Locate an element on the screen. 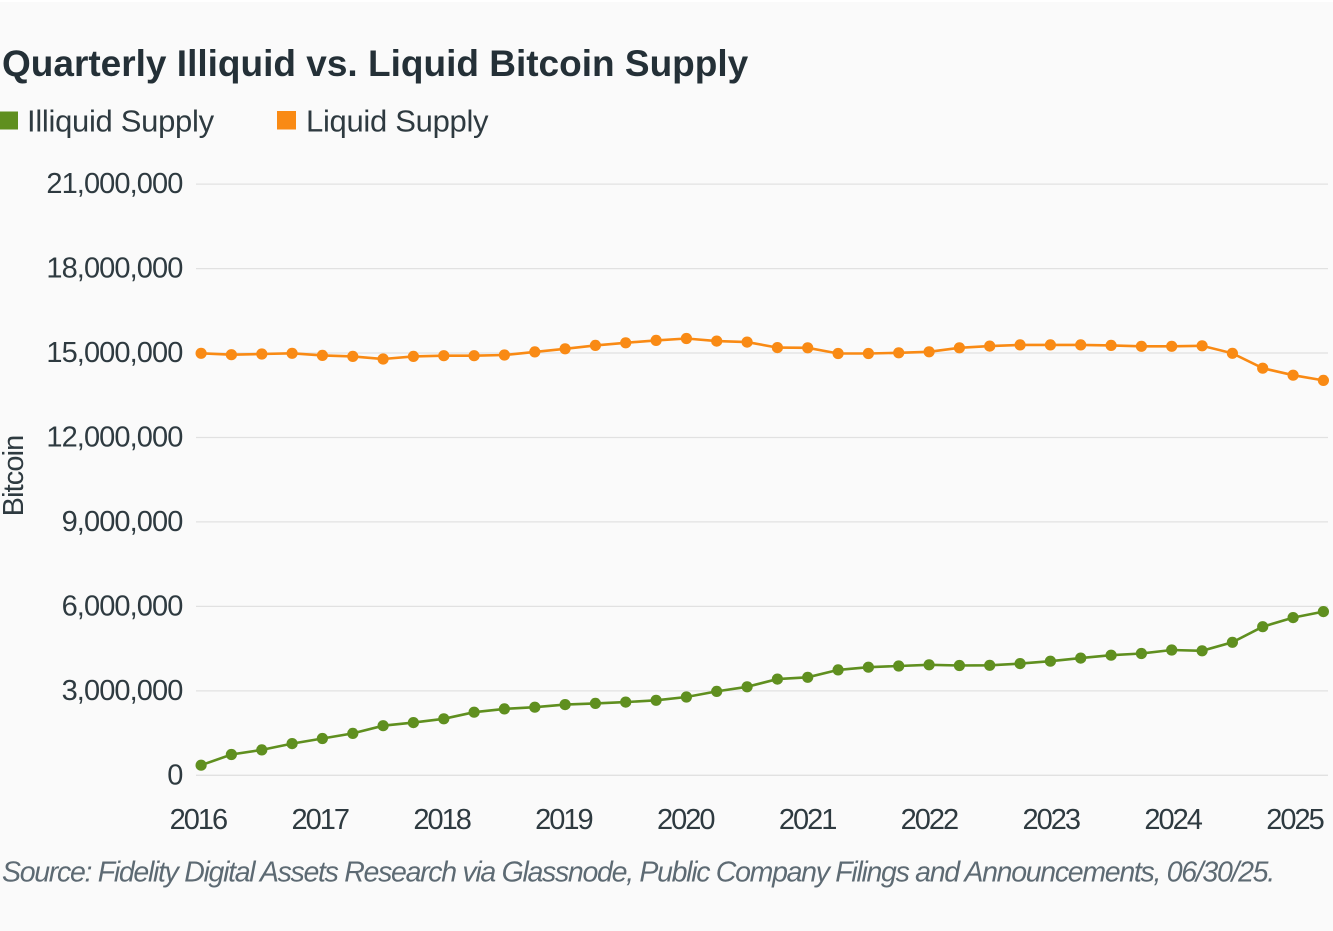 Image resolution: width=1333 pixels, height=931 pixels. svg-text: 2018 is located at coordinates (441, 820).